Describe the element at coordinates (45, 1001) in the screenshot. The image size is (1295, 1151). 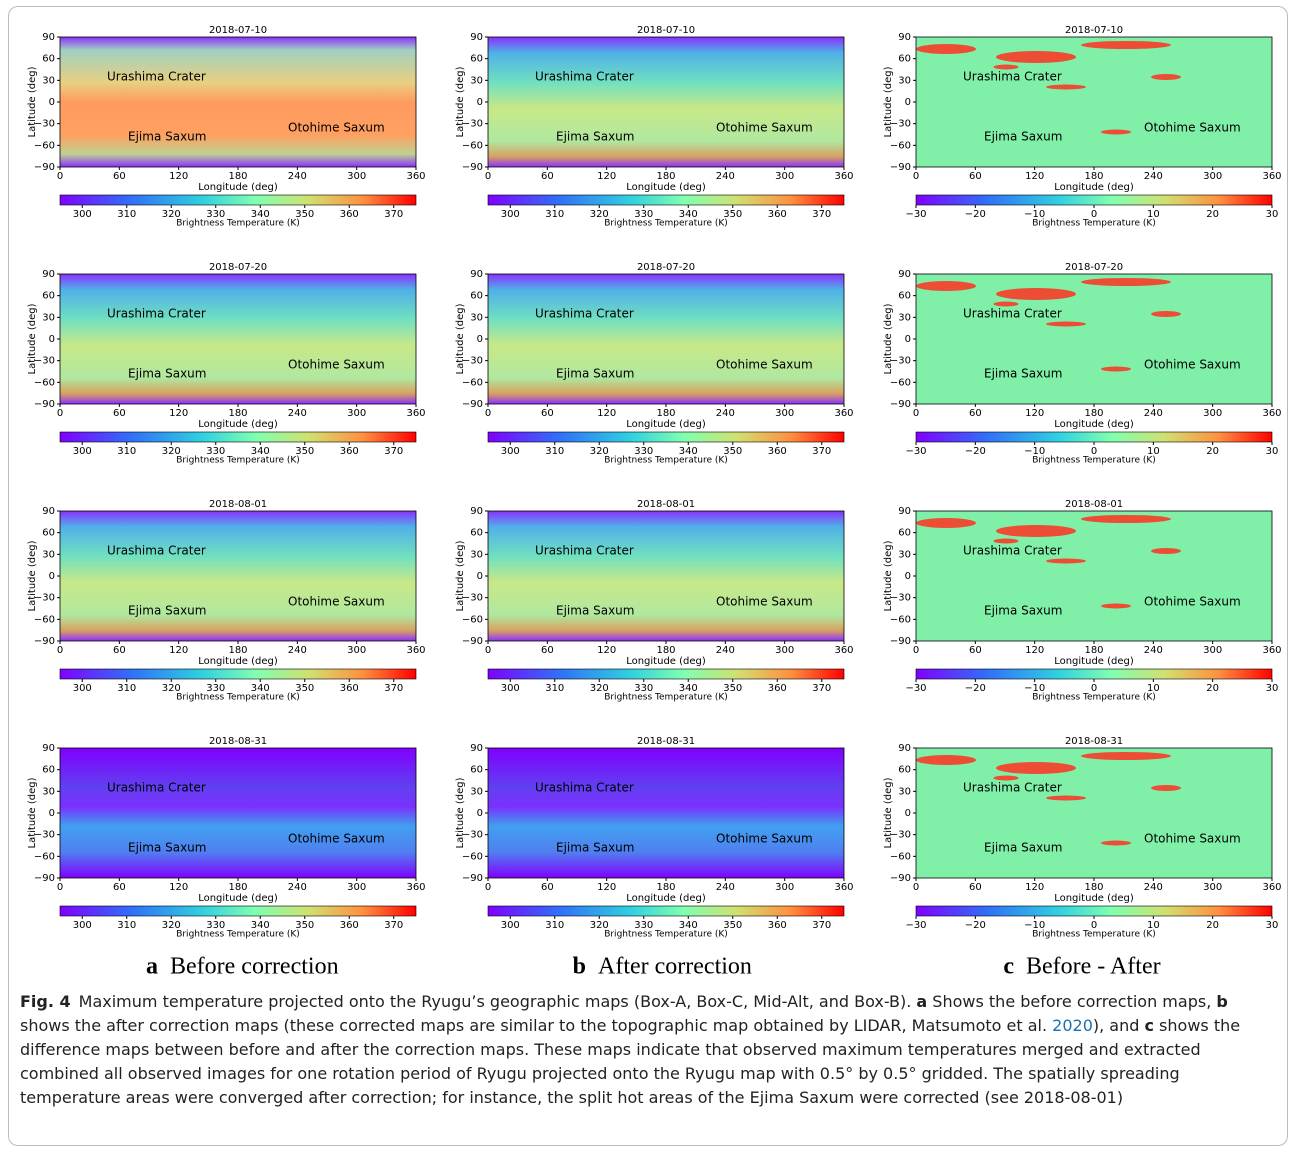
I see `caption-label: Fig. 4` at that location.